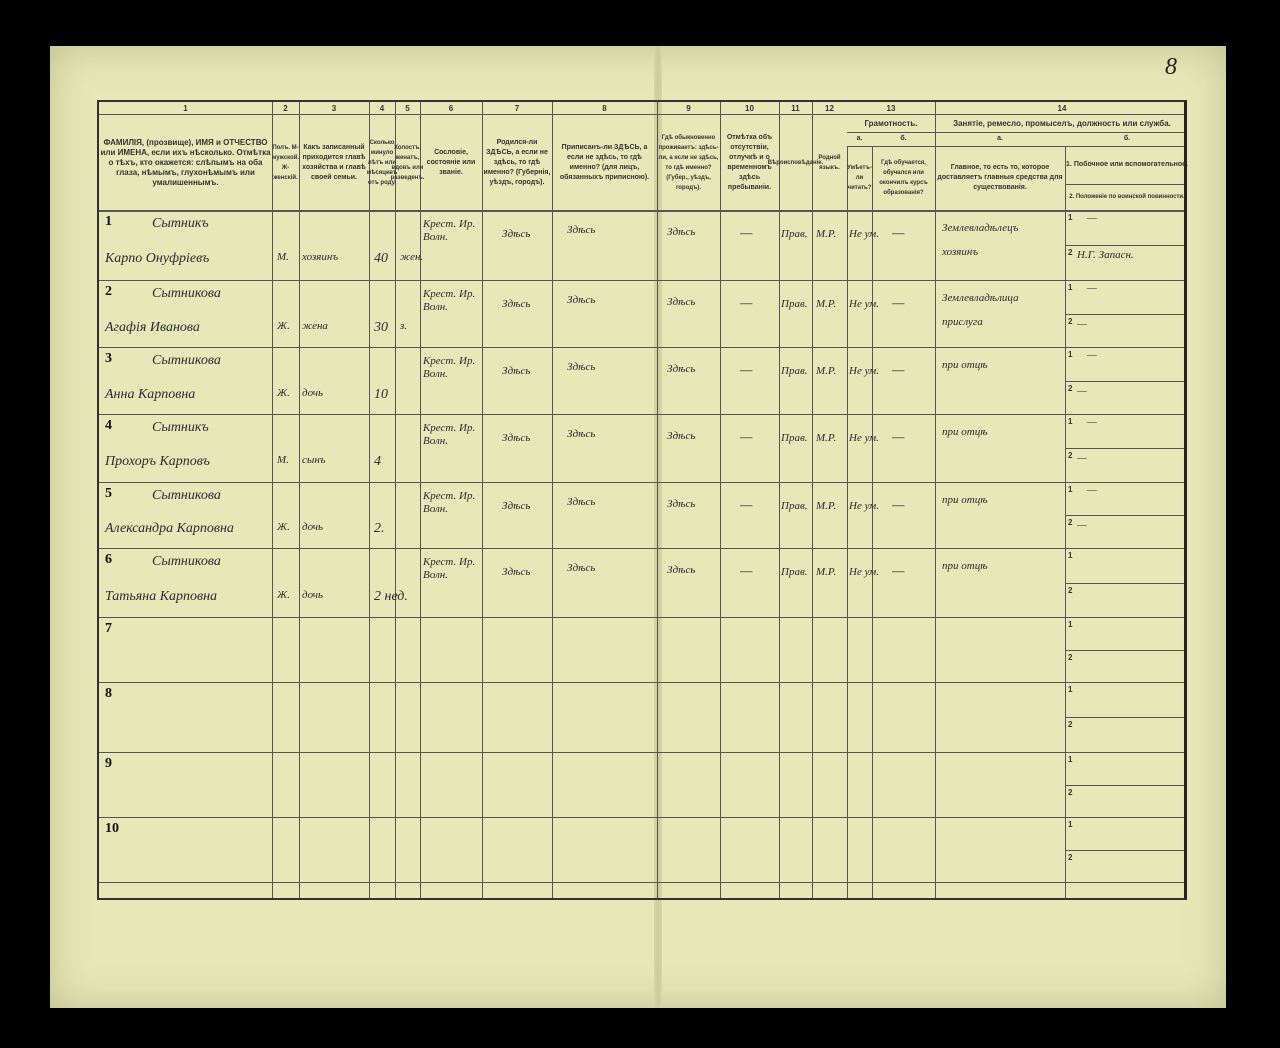 This screenshot has height=1048, width=1280. I want to click on header-number-row-line, so click(641, 114).